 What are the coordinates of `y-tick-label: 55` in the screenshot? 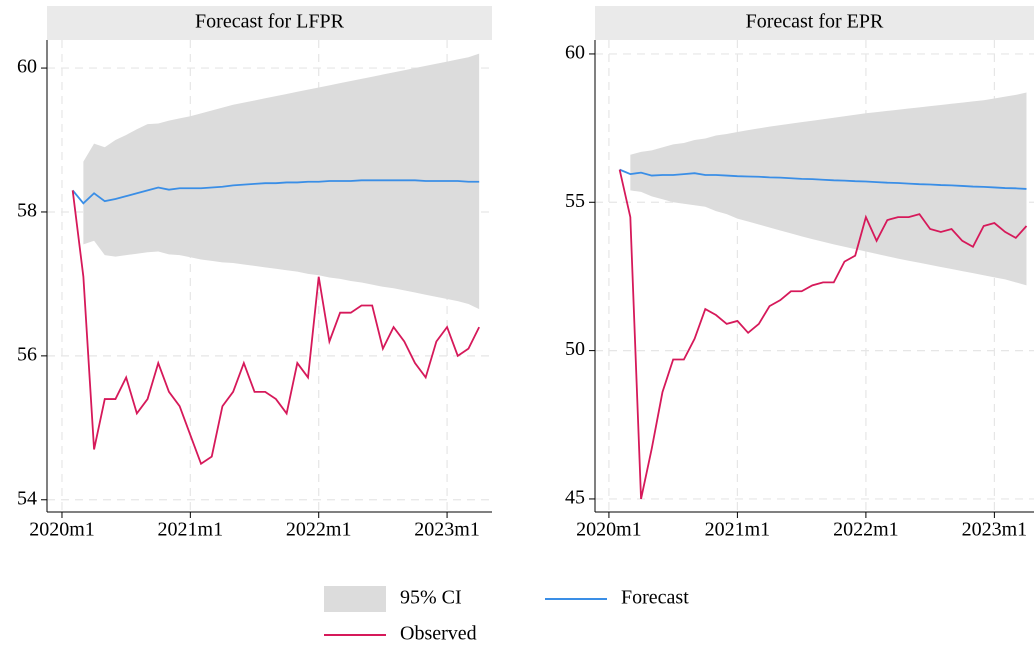 It's located at (575, 201).